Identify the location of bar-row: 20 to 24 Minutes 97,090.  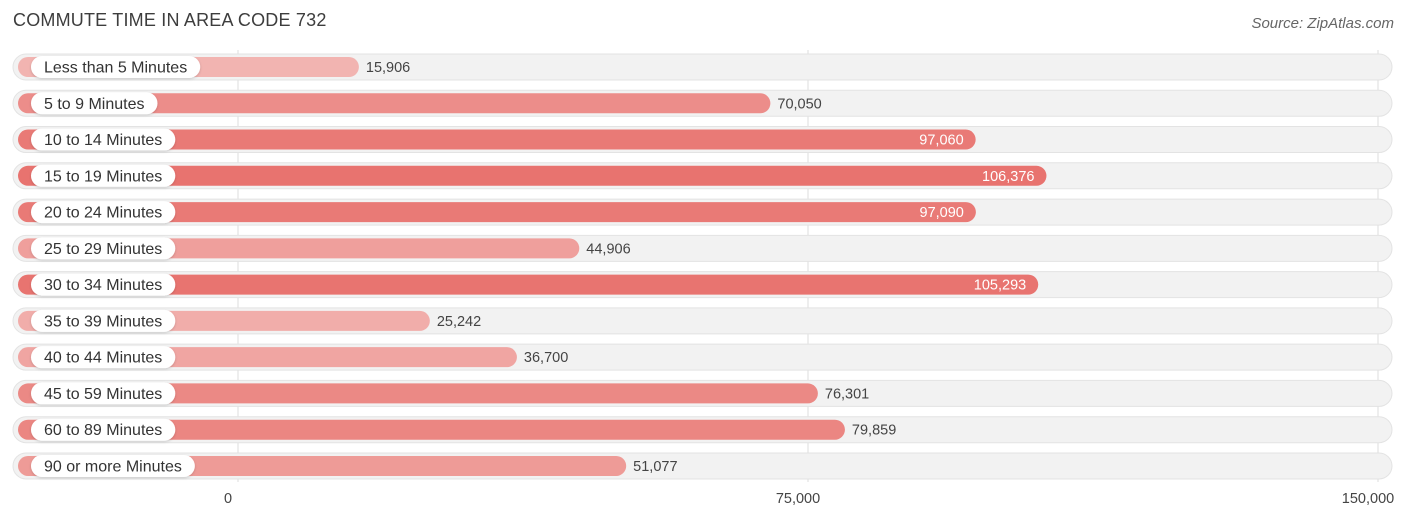
(702, 212).